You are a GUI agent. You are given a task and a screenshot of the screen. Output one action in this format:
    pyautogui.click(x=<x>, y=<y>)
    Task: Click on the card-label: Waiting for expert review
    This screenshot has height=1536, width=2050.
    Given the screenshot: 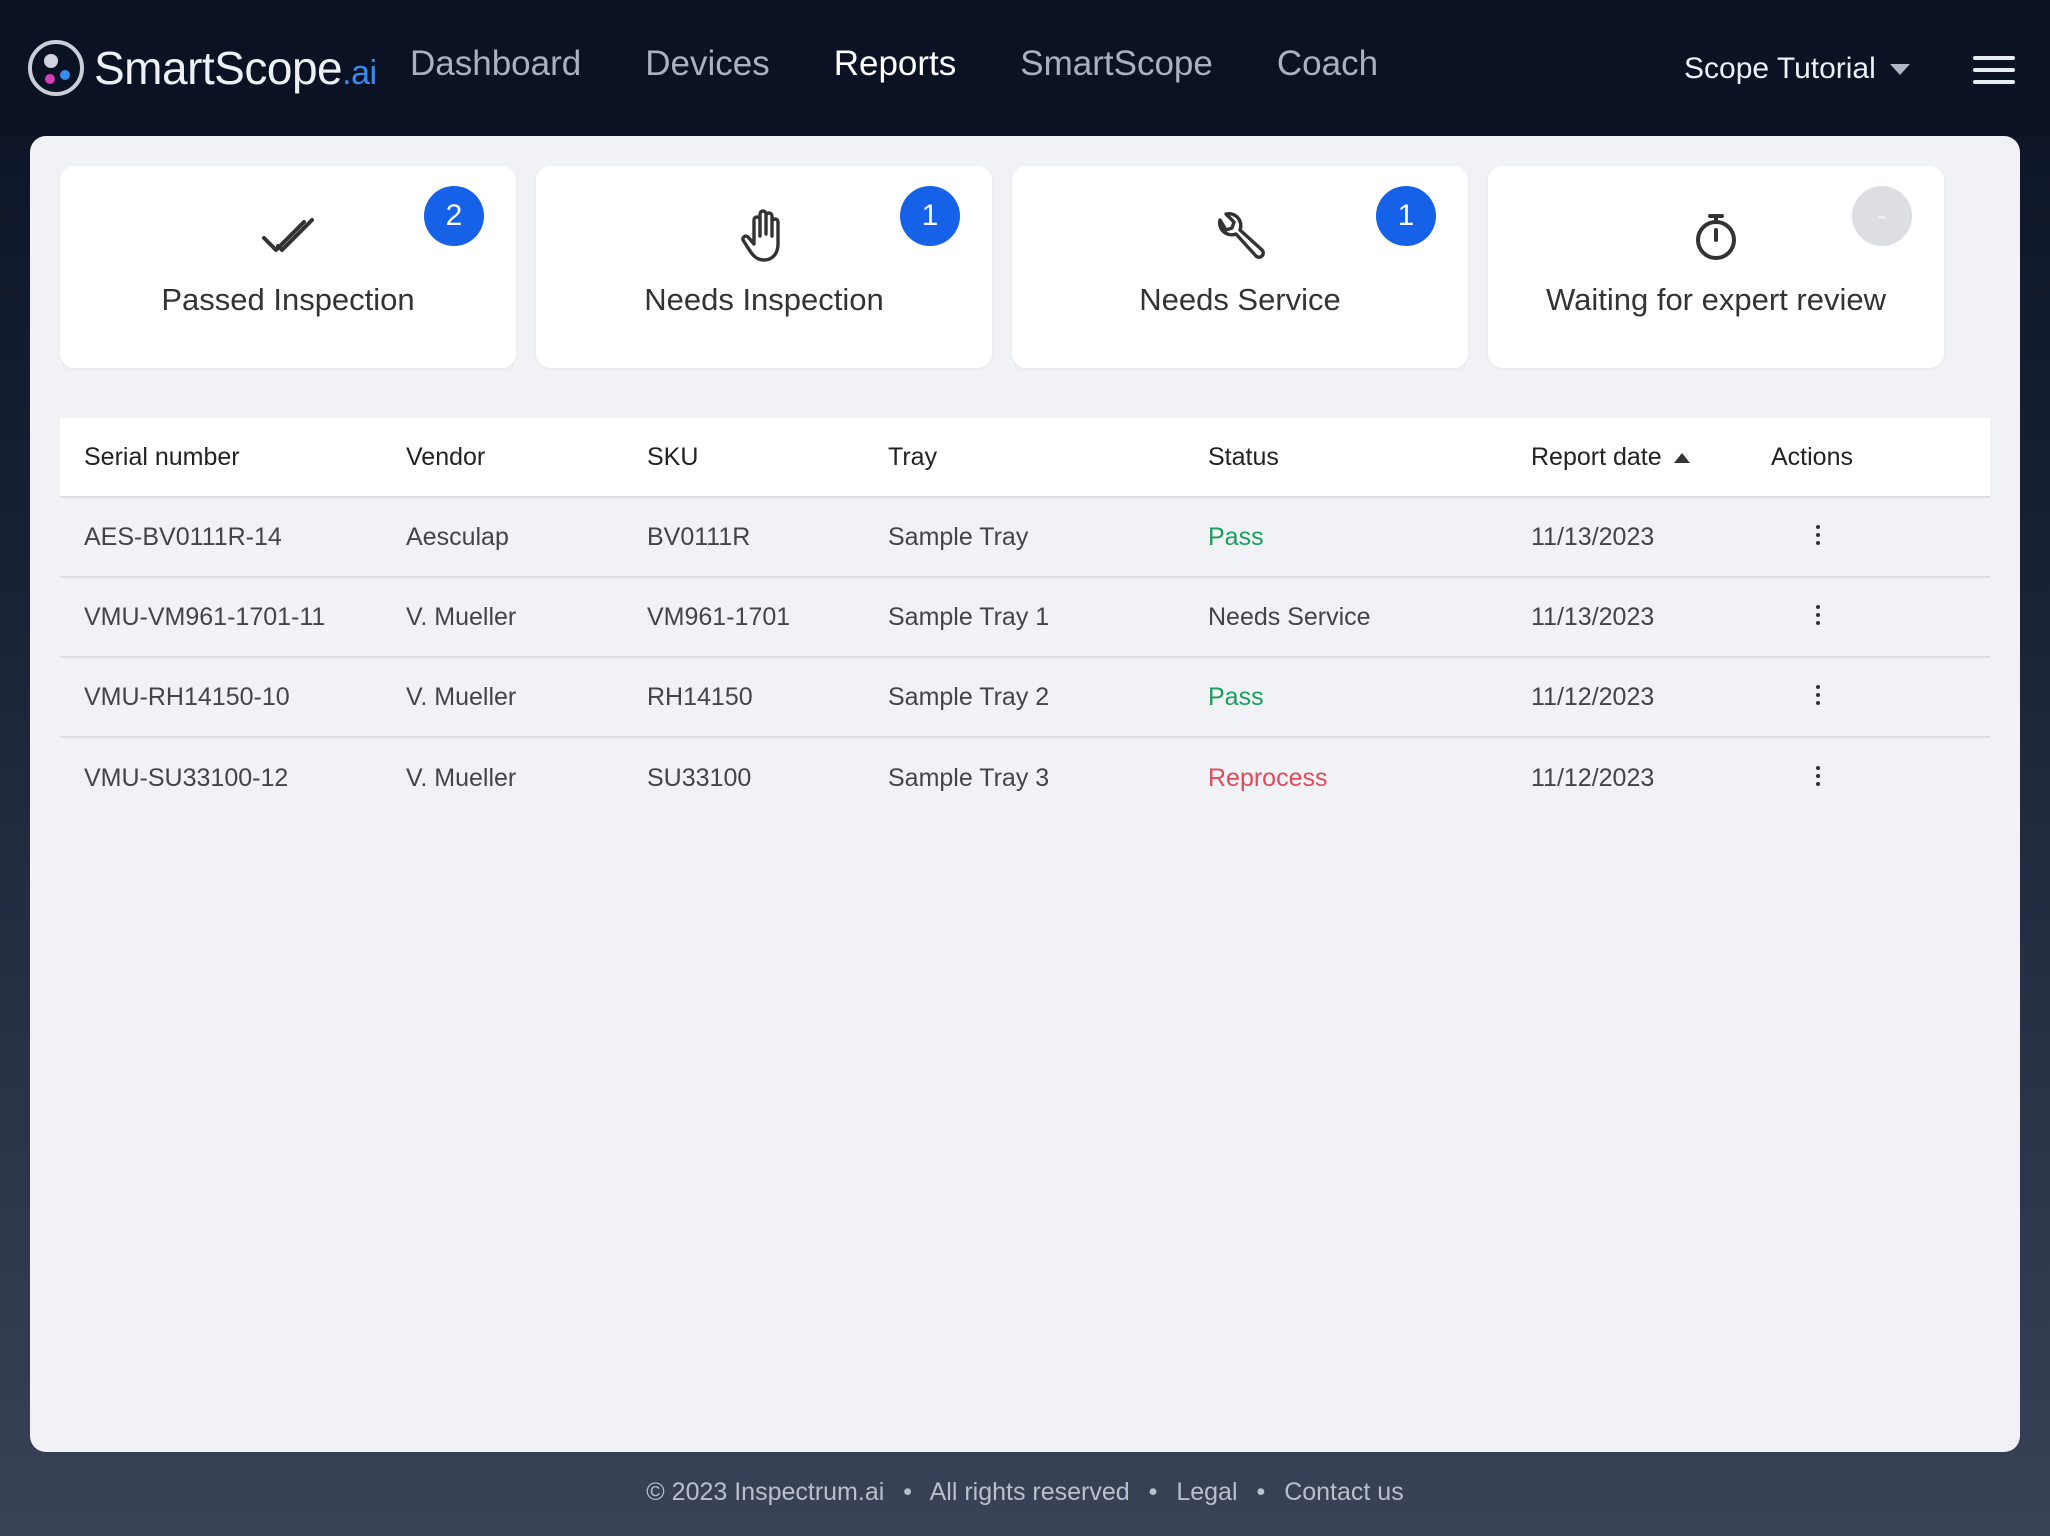 What is the action you would take?
    pyautogui.click(x=1716, y=299)
    